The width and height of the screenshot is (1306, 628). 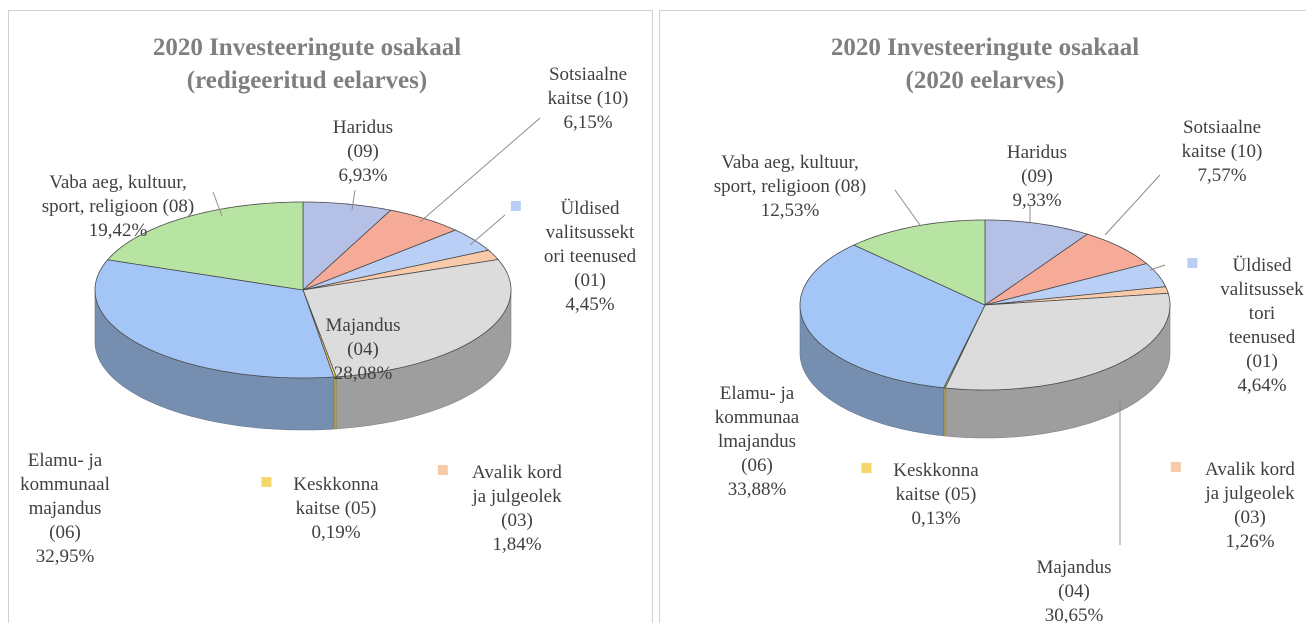 I want to click on data-label-value: 4,45%, so click(x=589, y=304).